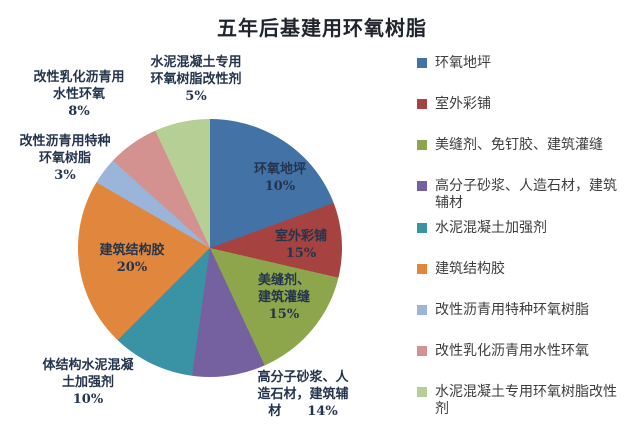 This screenshot has height=439, width=644. I want to click on legend-item: 室外彩铺, so click(526, 104).